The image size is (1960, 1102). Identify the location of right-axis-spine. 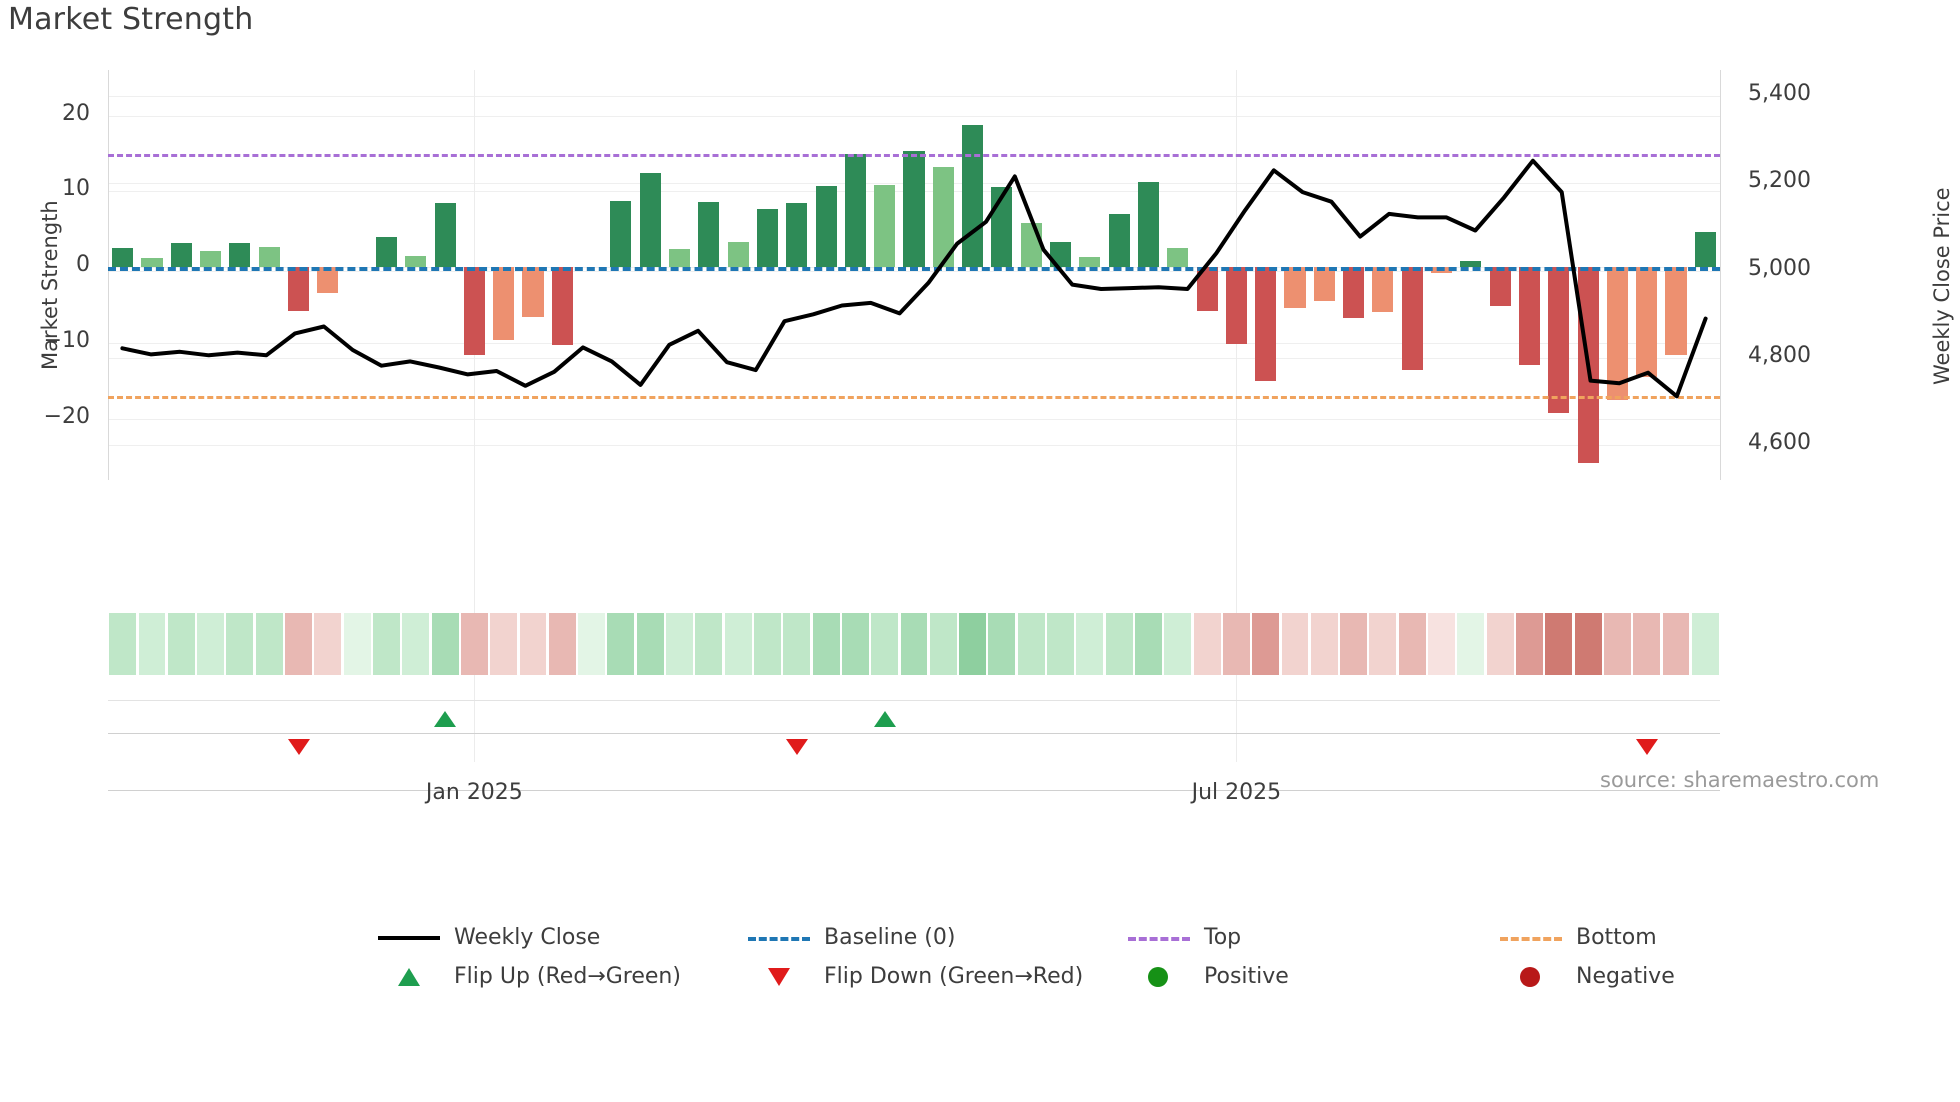
(1720, 275).